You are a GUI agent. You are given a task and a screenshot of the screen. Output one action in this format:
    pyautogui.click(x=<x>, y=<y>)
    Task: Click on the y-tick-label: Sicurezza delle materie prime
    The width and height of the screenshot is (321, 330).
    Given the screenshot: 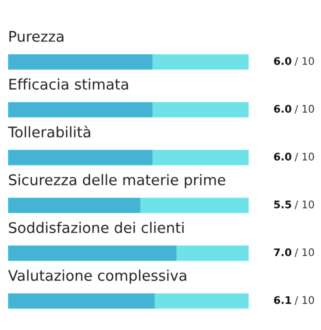 What is the action you would take?
    pyautogui.click(x=117, y=181)
    